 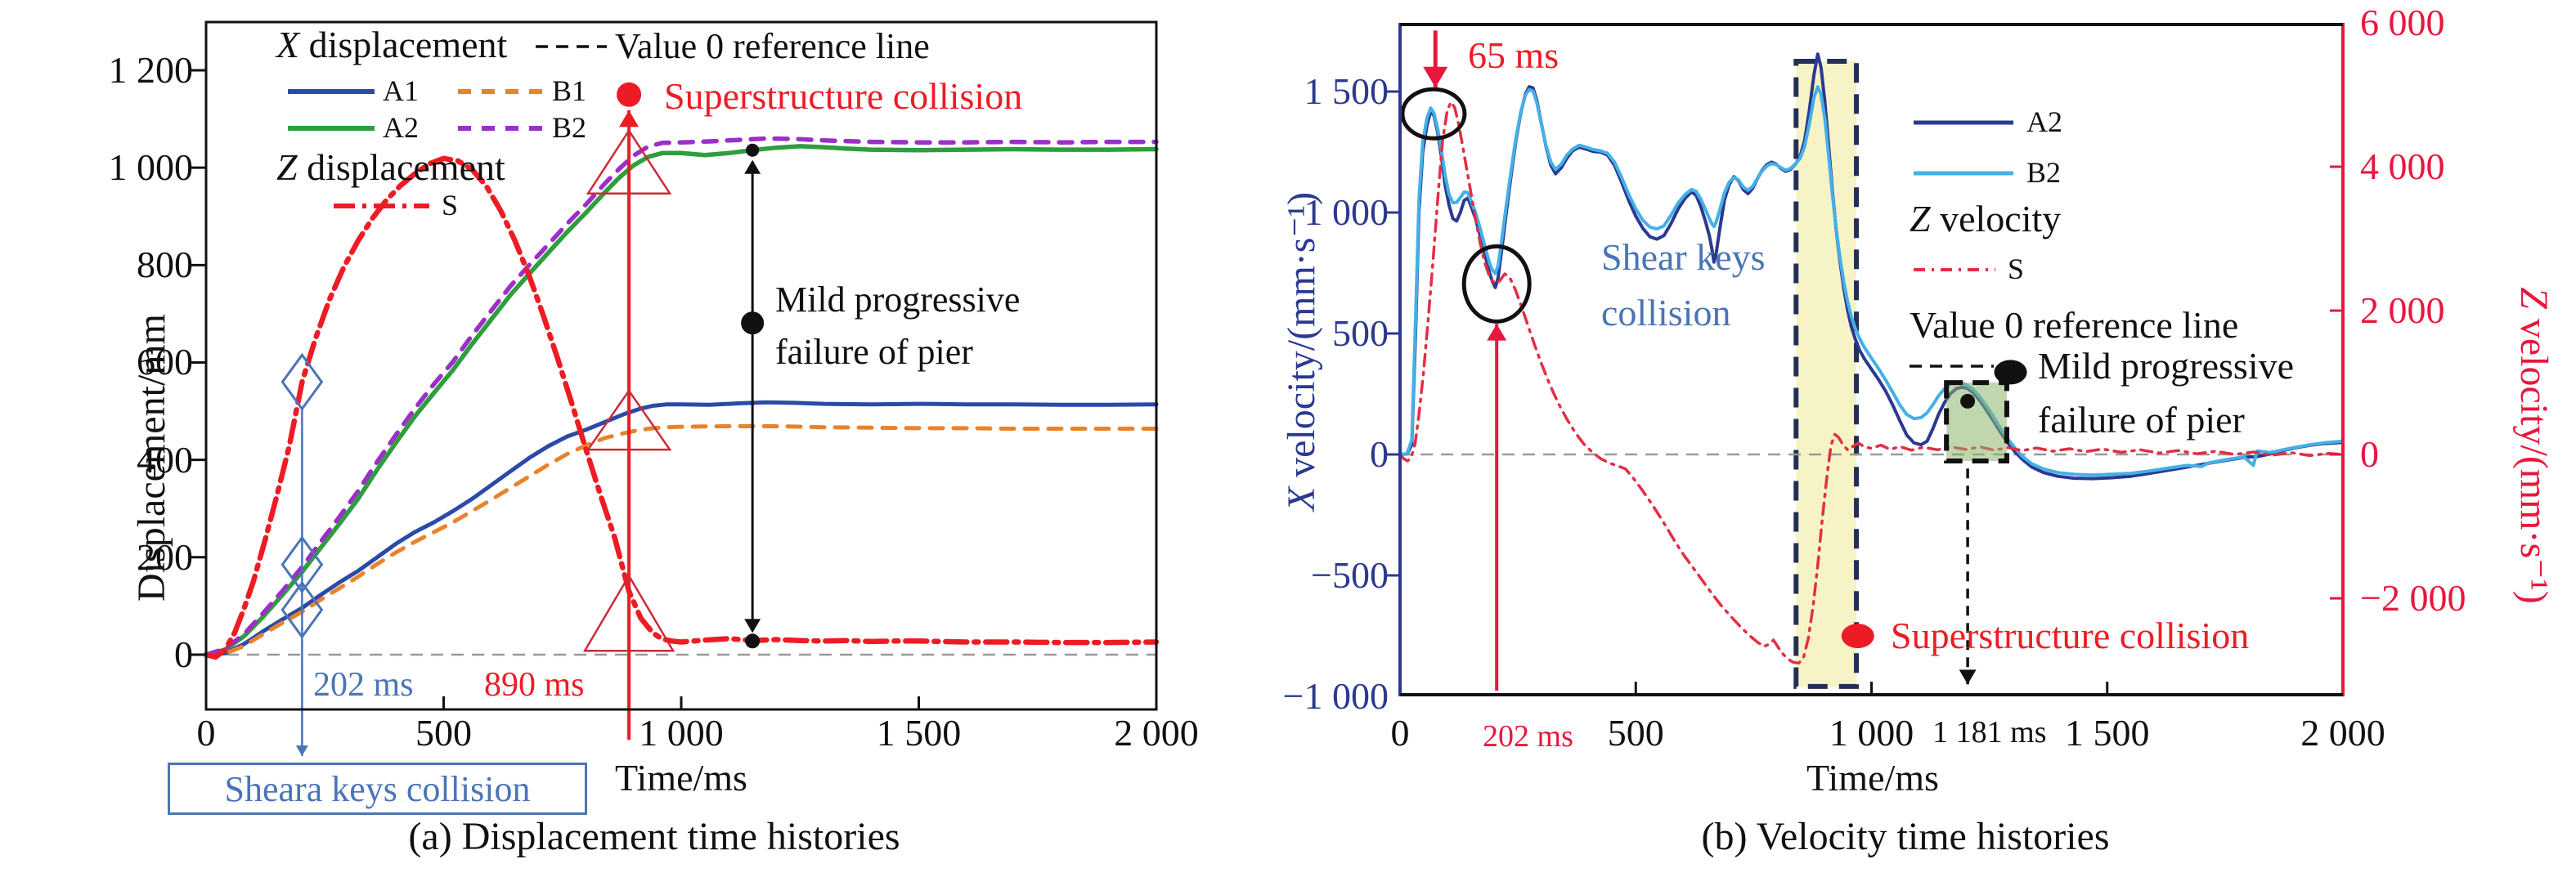 What do you see at coordinates (1528, 736) in the screenshot?
I see `tick-label-x-event: 202 ms` at bounding box center [1528, 736].